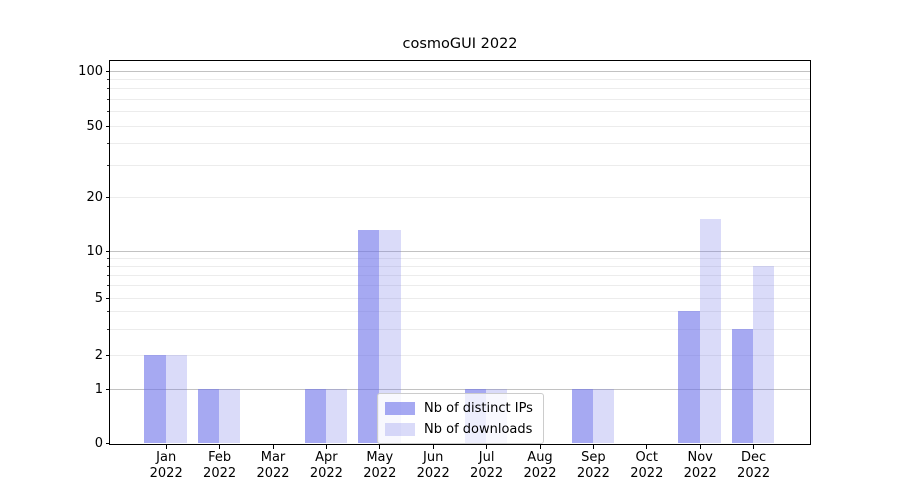 Image resolution: width=900 pixels, height=500 pixels. I want to click on y-tick-label-5: 5, so click(98, 298).